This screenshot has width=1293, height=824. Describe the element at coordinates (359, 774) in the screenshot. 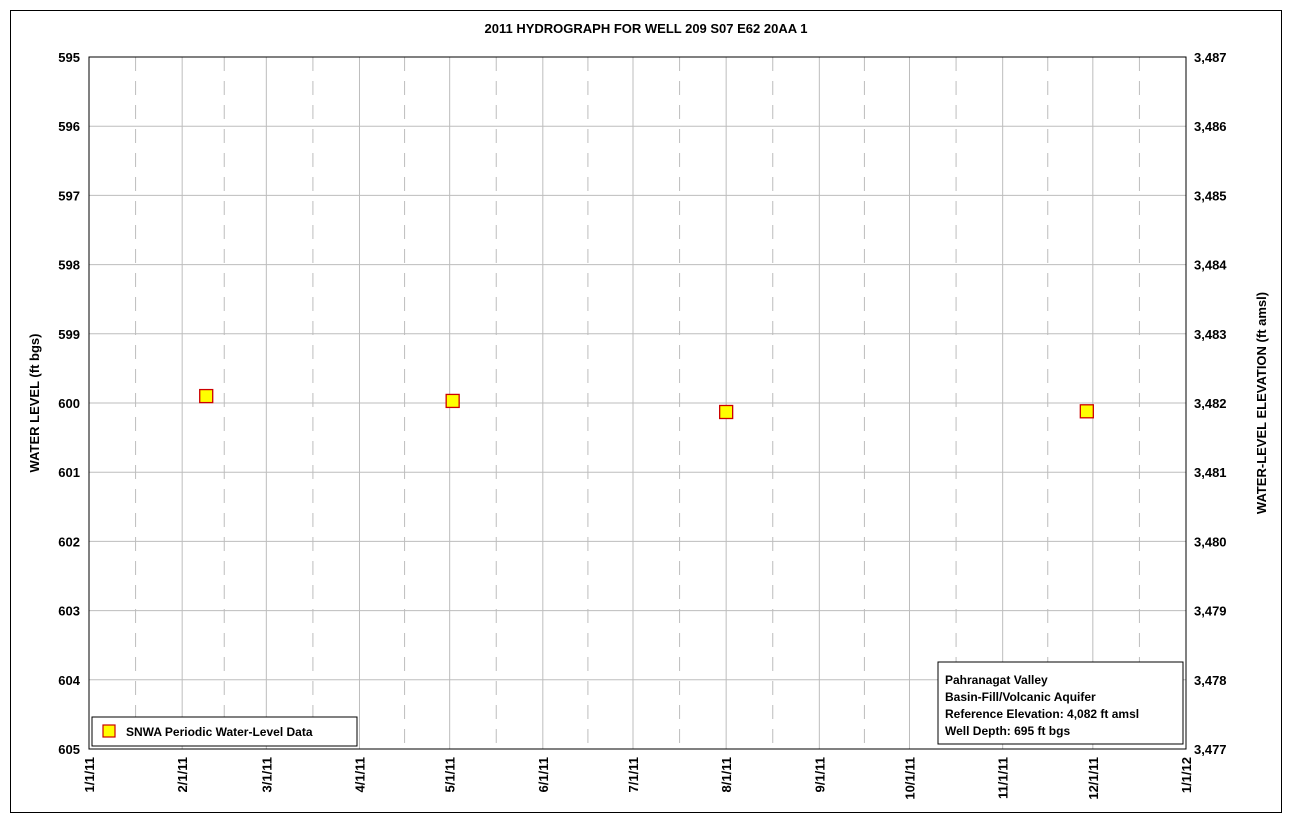

I see `x-tick-label: 4/1/11` at that location.